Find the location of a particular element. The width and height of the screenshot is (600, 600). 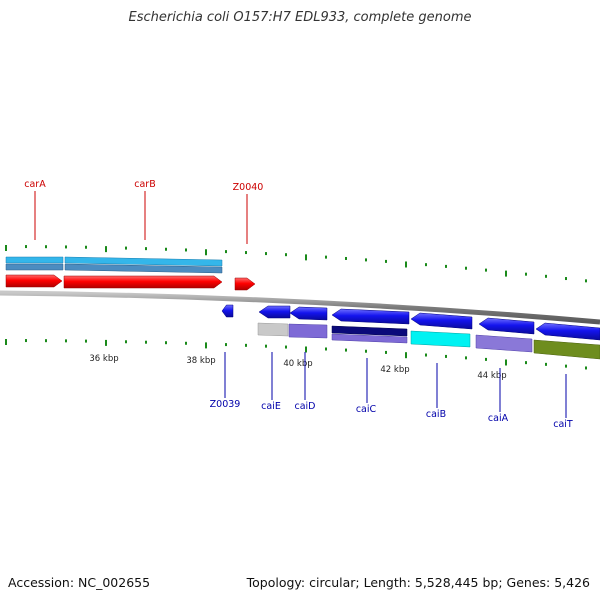

scale-label: 40 kbp is located at coordinates (297, 364).